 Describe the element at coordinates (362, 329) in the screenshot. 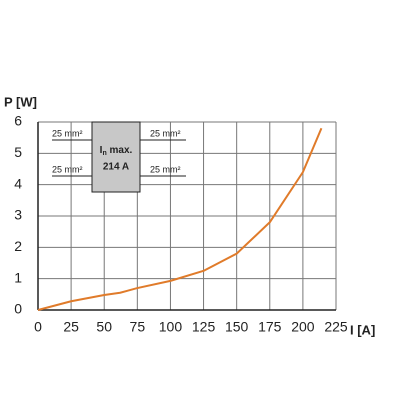

I see `x-axis-label: I [A]` at that location.